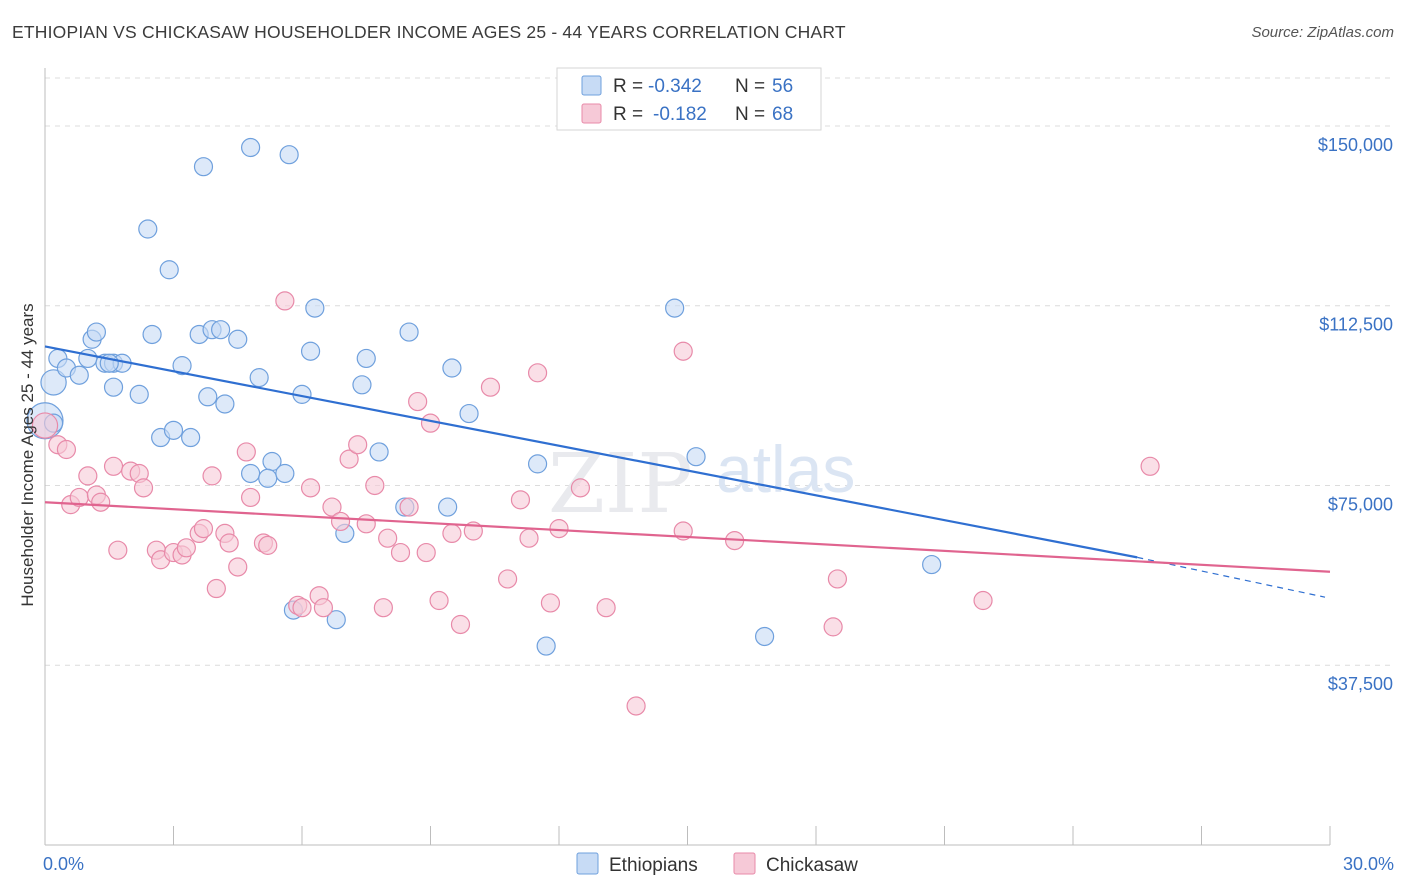 Image resolution: width=1406 pixels, height=892 pixels. I want to click on chickasaw-trend-line, so click(687, 537).